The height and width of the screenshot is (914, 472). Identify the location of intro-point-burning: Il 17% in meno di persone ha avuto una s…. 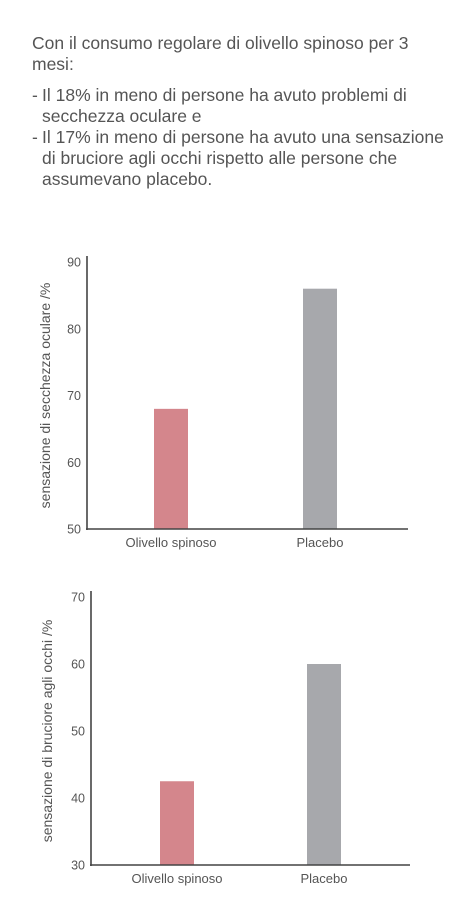
(242, 158).